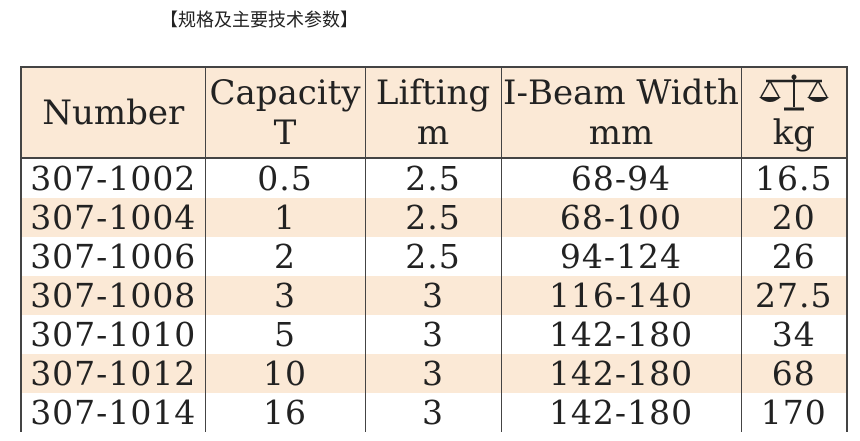 The width and height of the screenshot is (860, 441). What do you see at coordinates (113, 373) in the screenshot?
I see `cell-number: 307-1012` at bounding box center [113, 373].